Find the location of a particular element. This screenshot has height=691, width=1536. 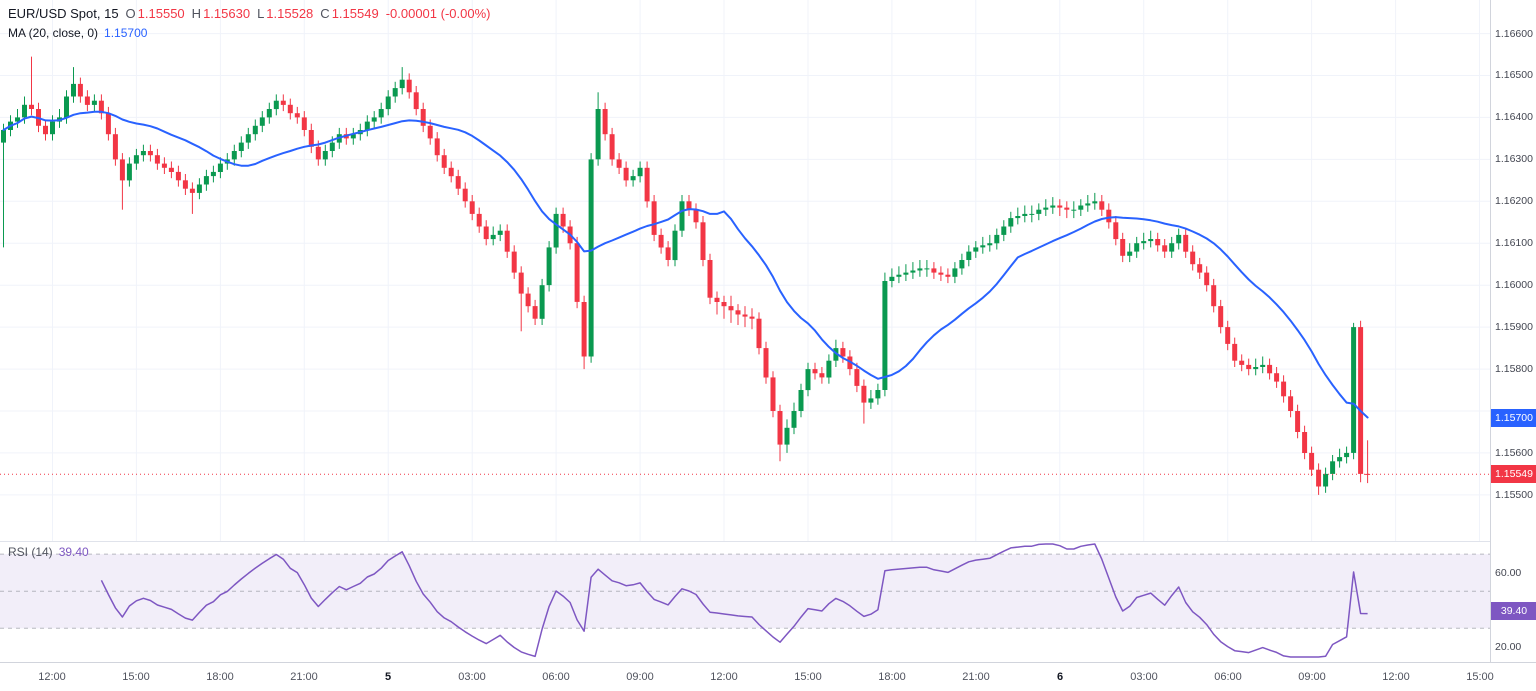

price-tick-label: 1.16000 is located at coordinates (1514, 285).